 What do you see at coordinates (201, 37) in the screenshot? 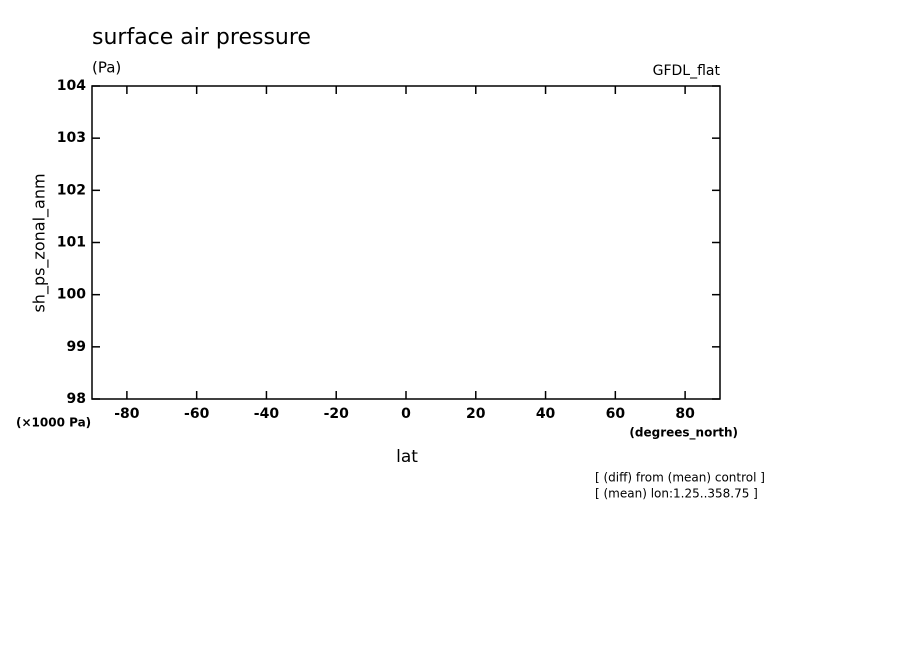
I see `chart-title: surface air pressure` at bounding box center [201, 37].